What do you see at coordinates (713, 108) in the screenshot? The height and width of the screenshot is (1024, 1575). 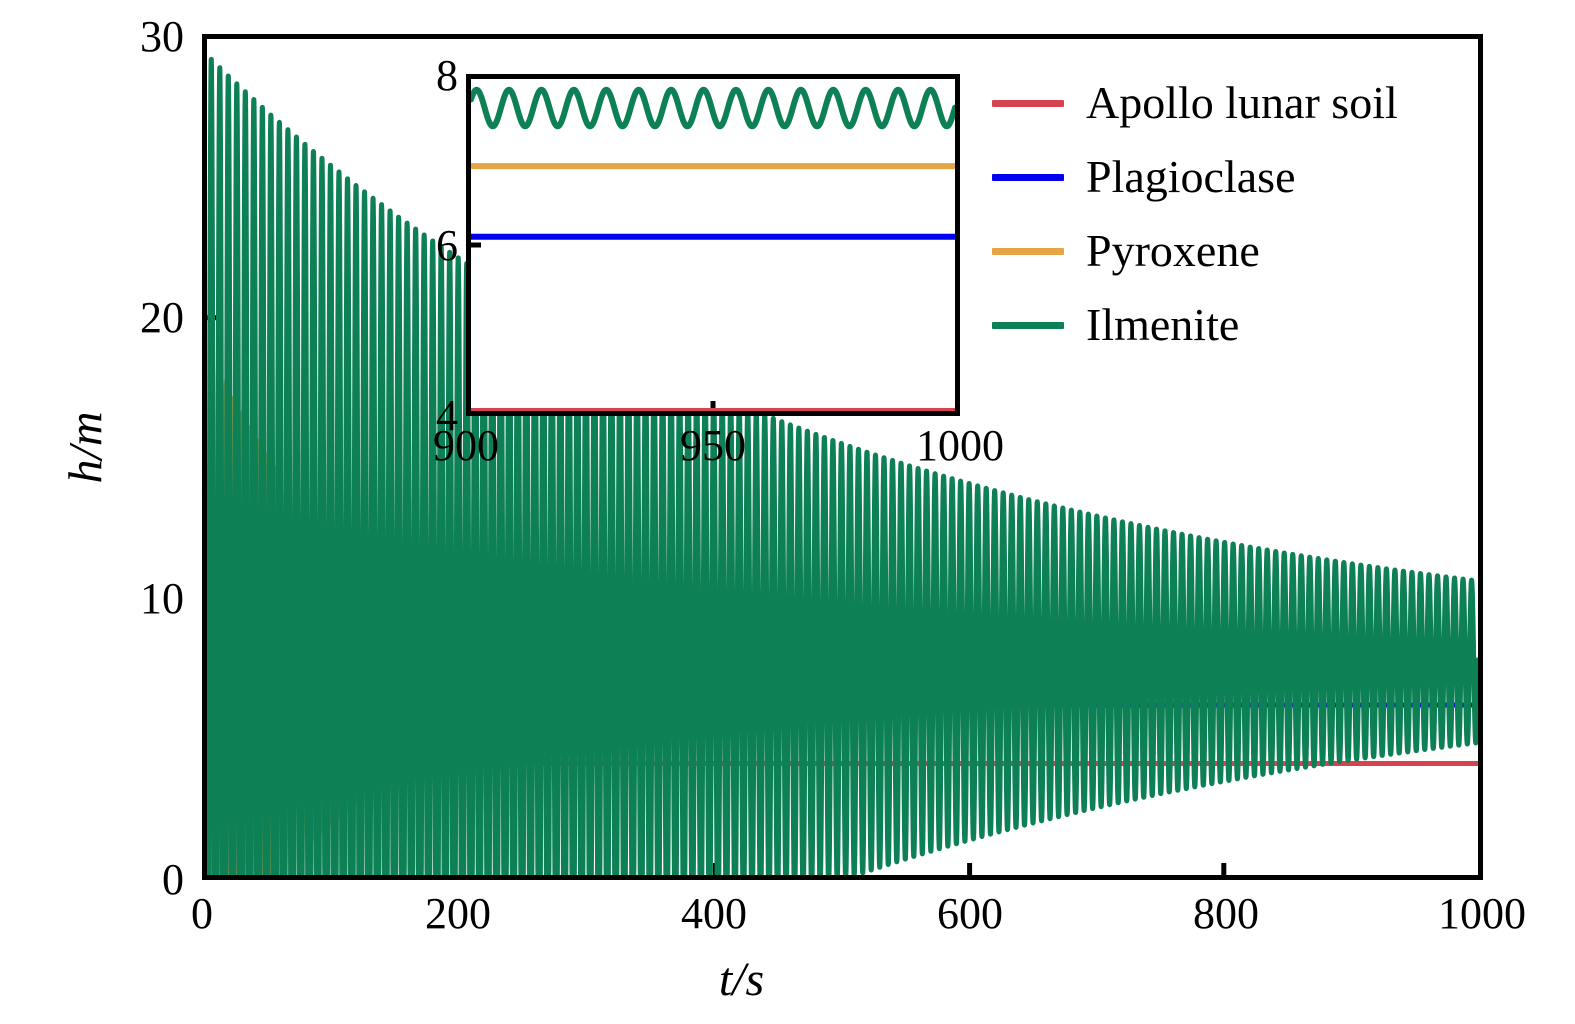 I see `inset-curve-ilmenite` at bounding box center [713, 108].